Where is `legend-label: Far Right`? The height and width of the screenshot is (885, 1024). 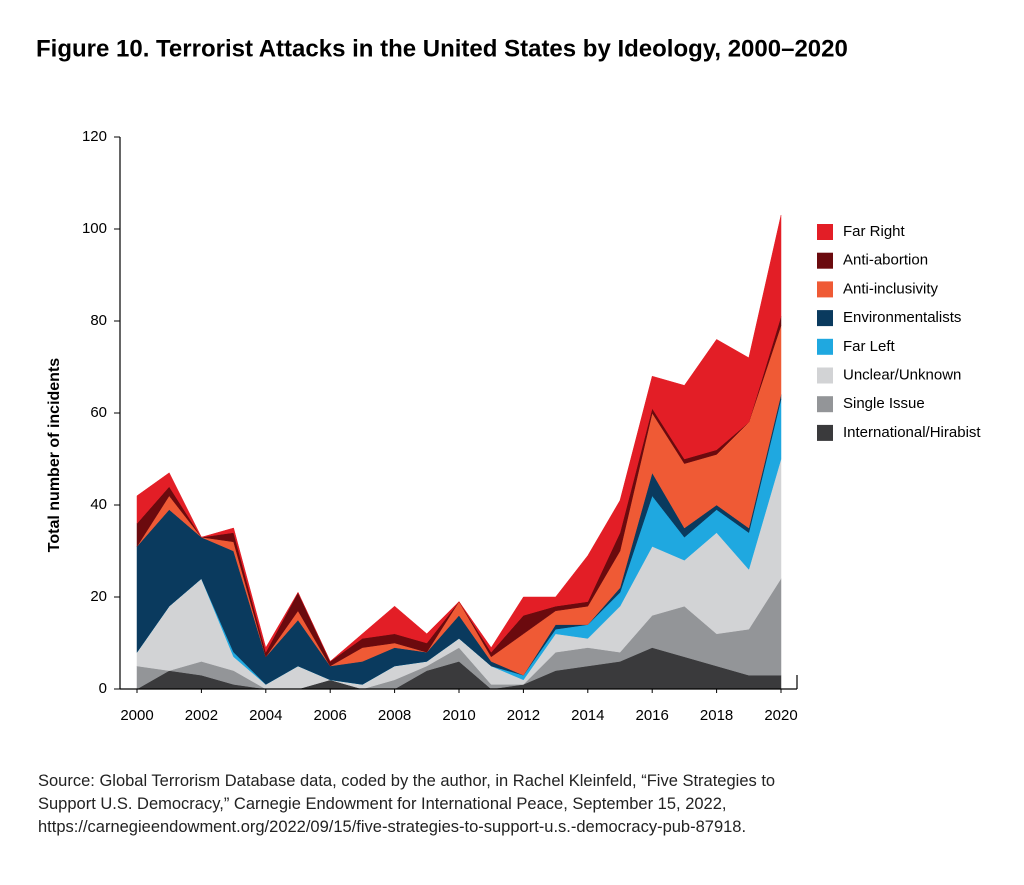 legend-label: Far Right is located at coordinates (874, 231).